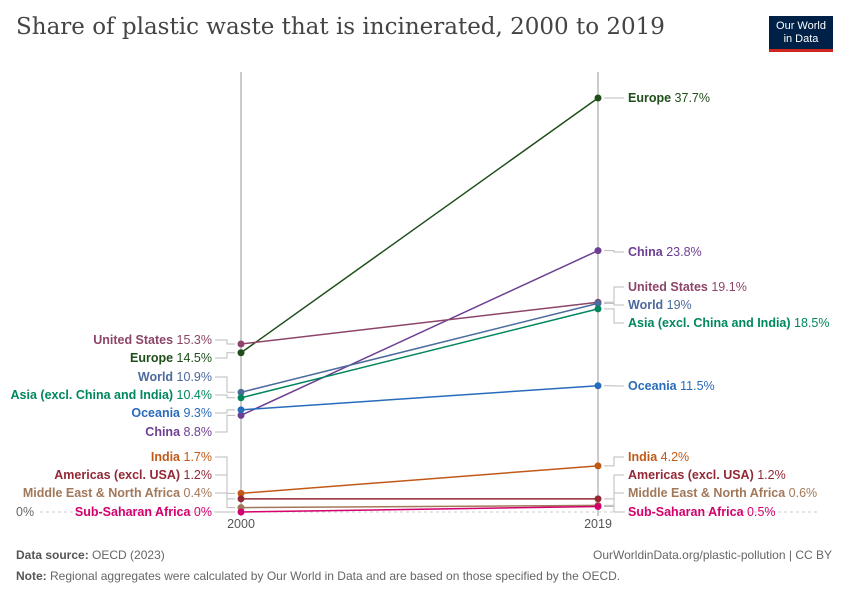 The image size is (850, 600). I want to click on series-line-india, so click(419, 480).